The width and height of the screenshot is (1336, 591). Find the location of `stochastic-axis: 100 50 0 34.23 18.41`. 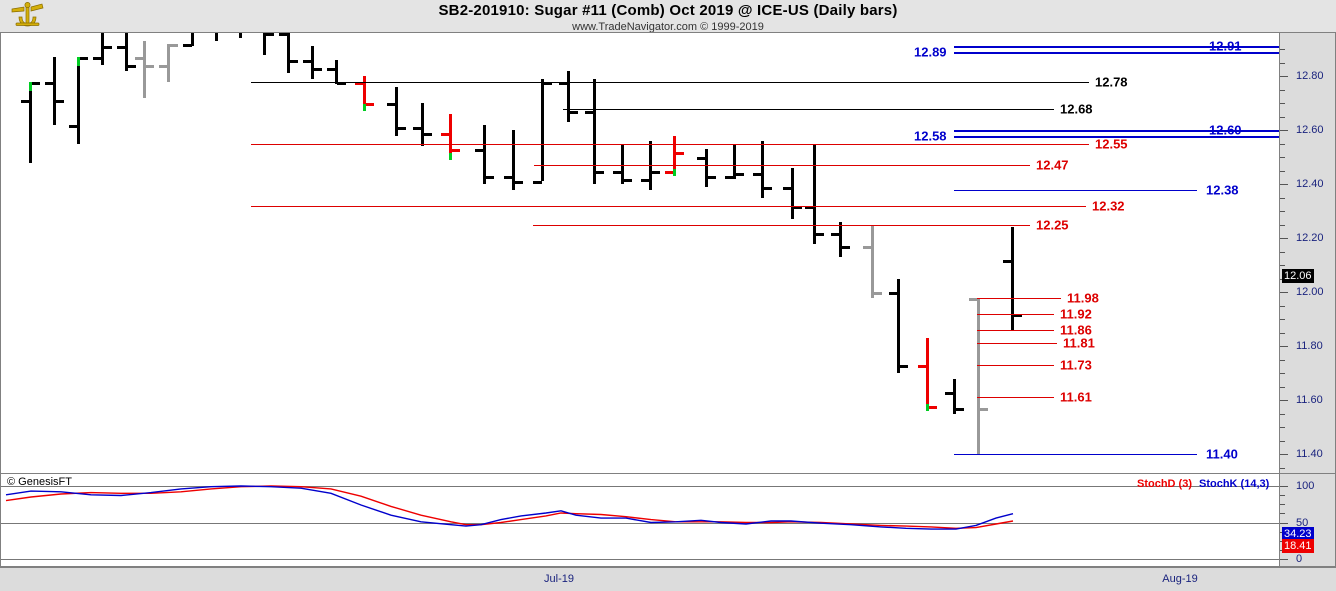

stochastic-axis: 100 50 0 34.23 18.41 is located at coordinates (1308, 520).